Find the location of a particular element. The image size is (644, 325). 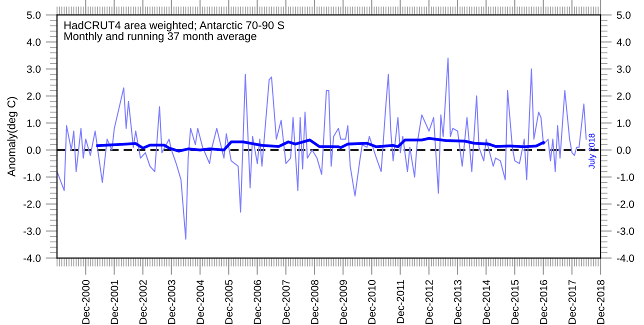

y-tick-label: 4.0 is located at coordinates (33, 42).